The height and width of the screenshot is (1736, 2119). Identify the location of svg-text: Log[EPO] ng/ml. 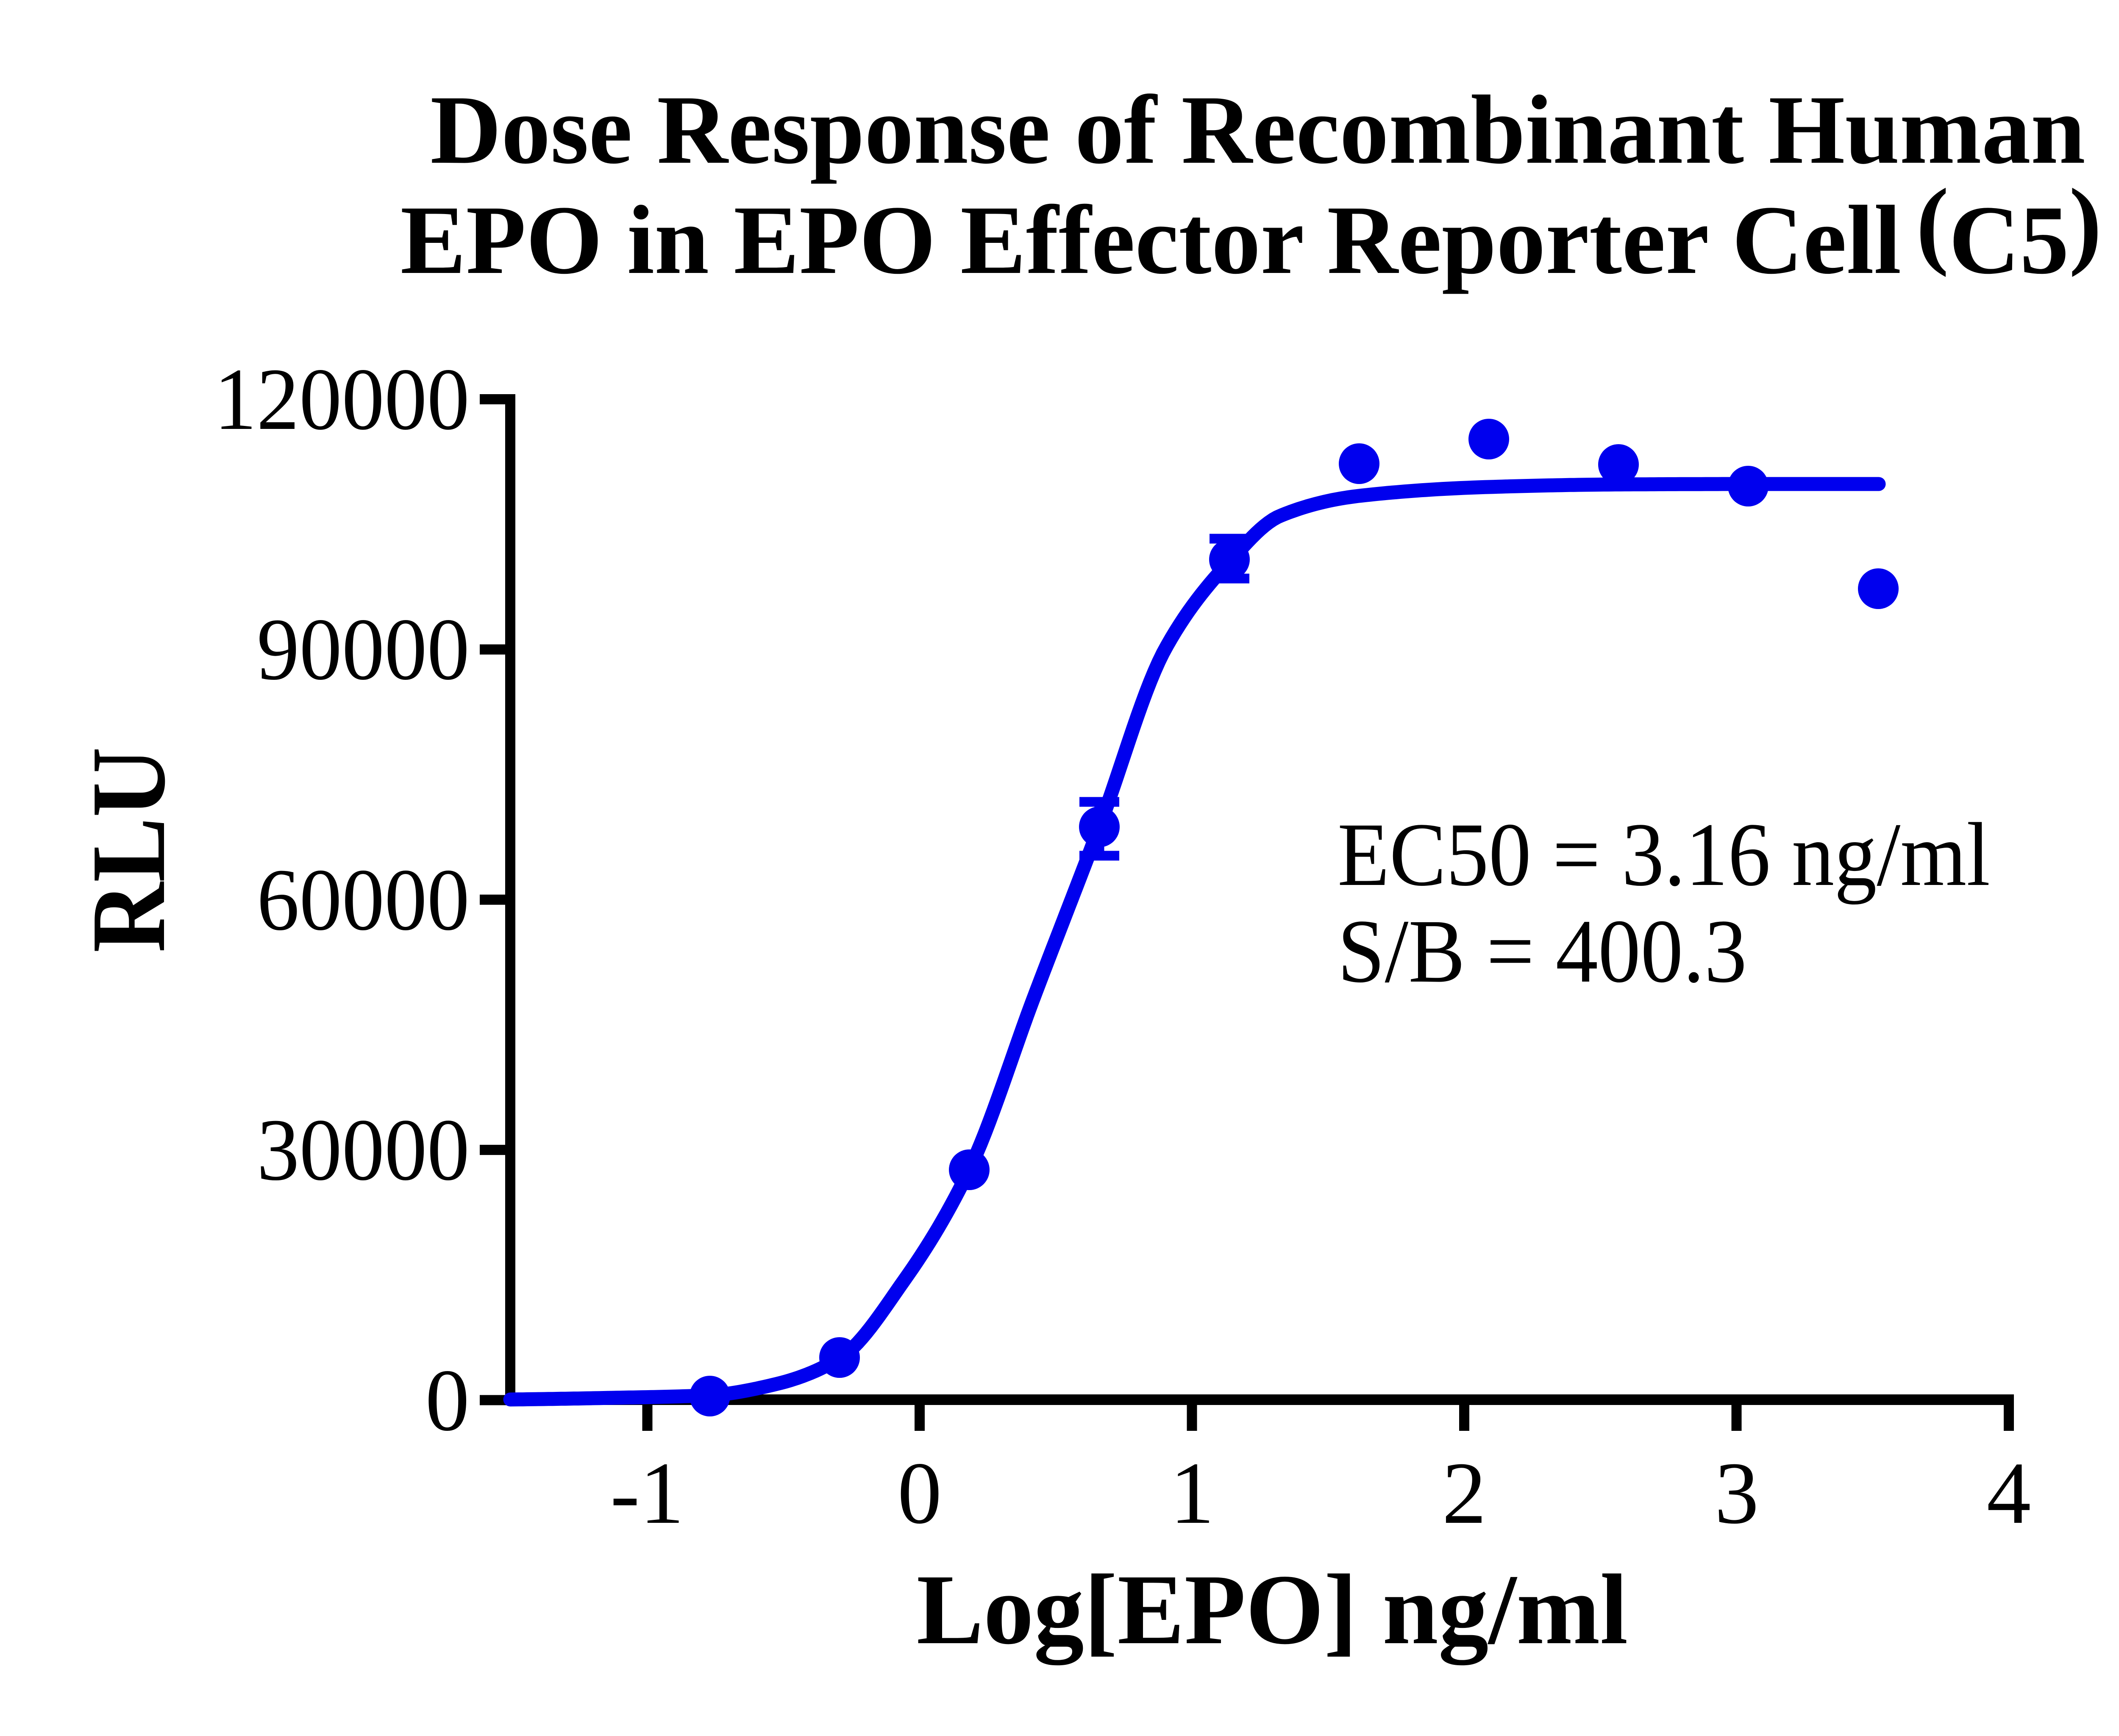
(1272, 1609).